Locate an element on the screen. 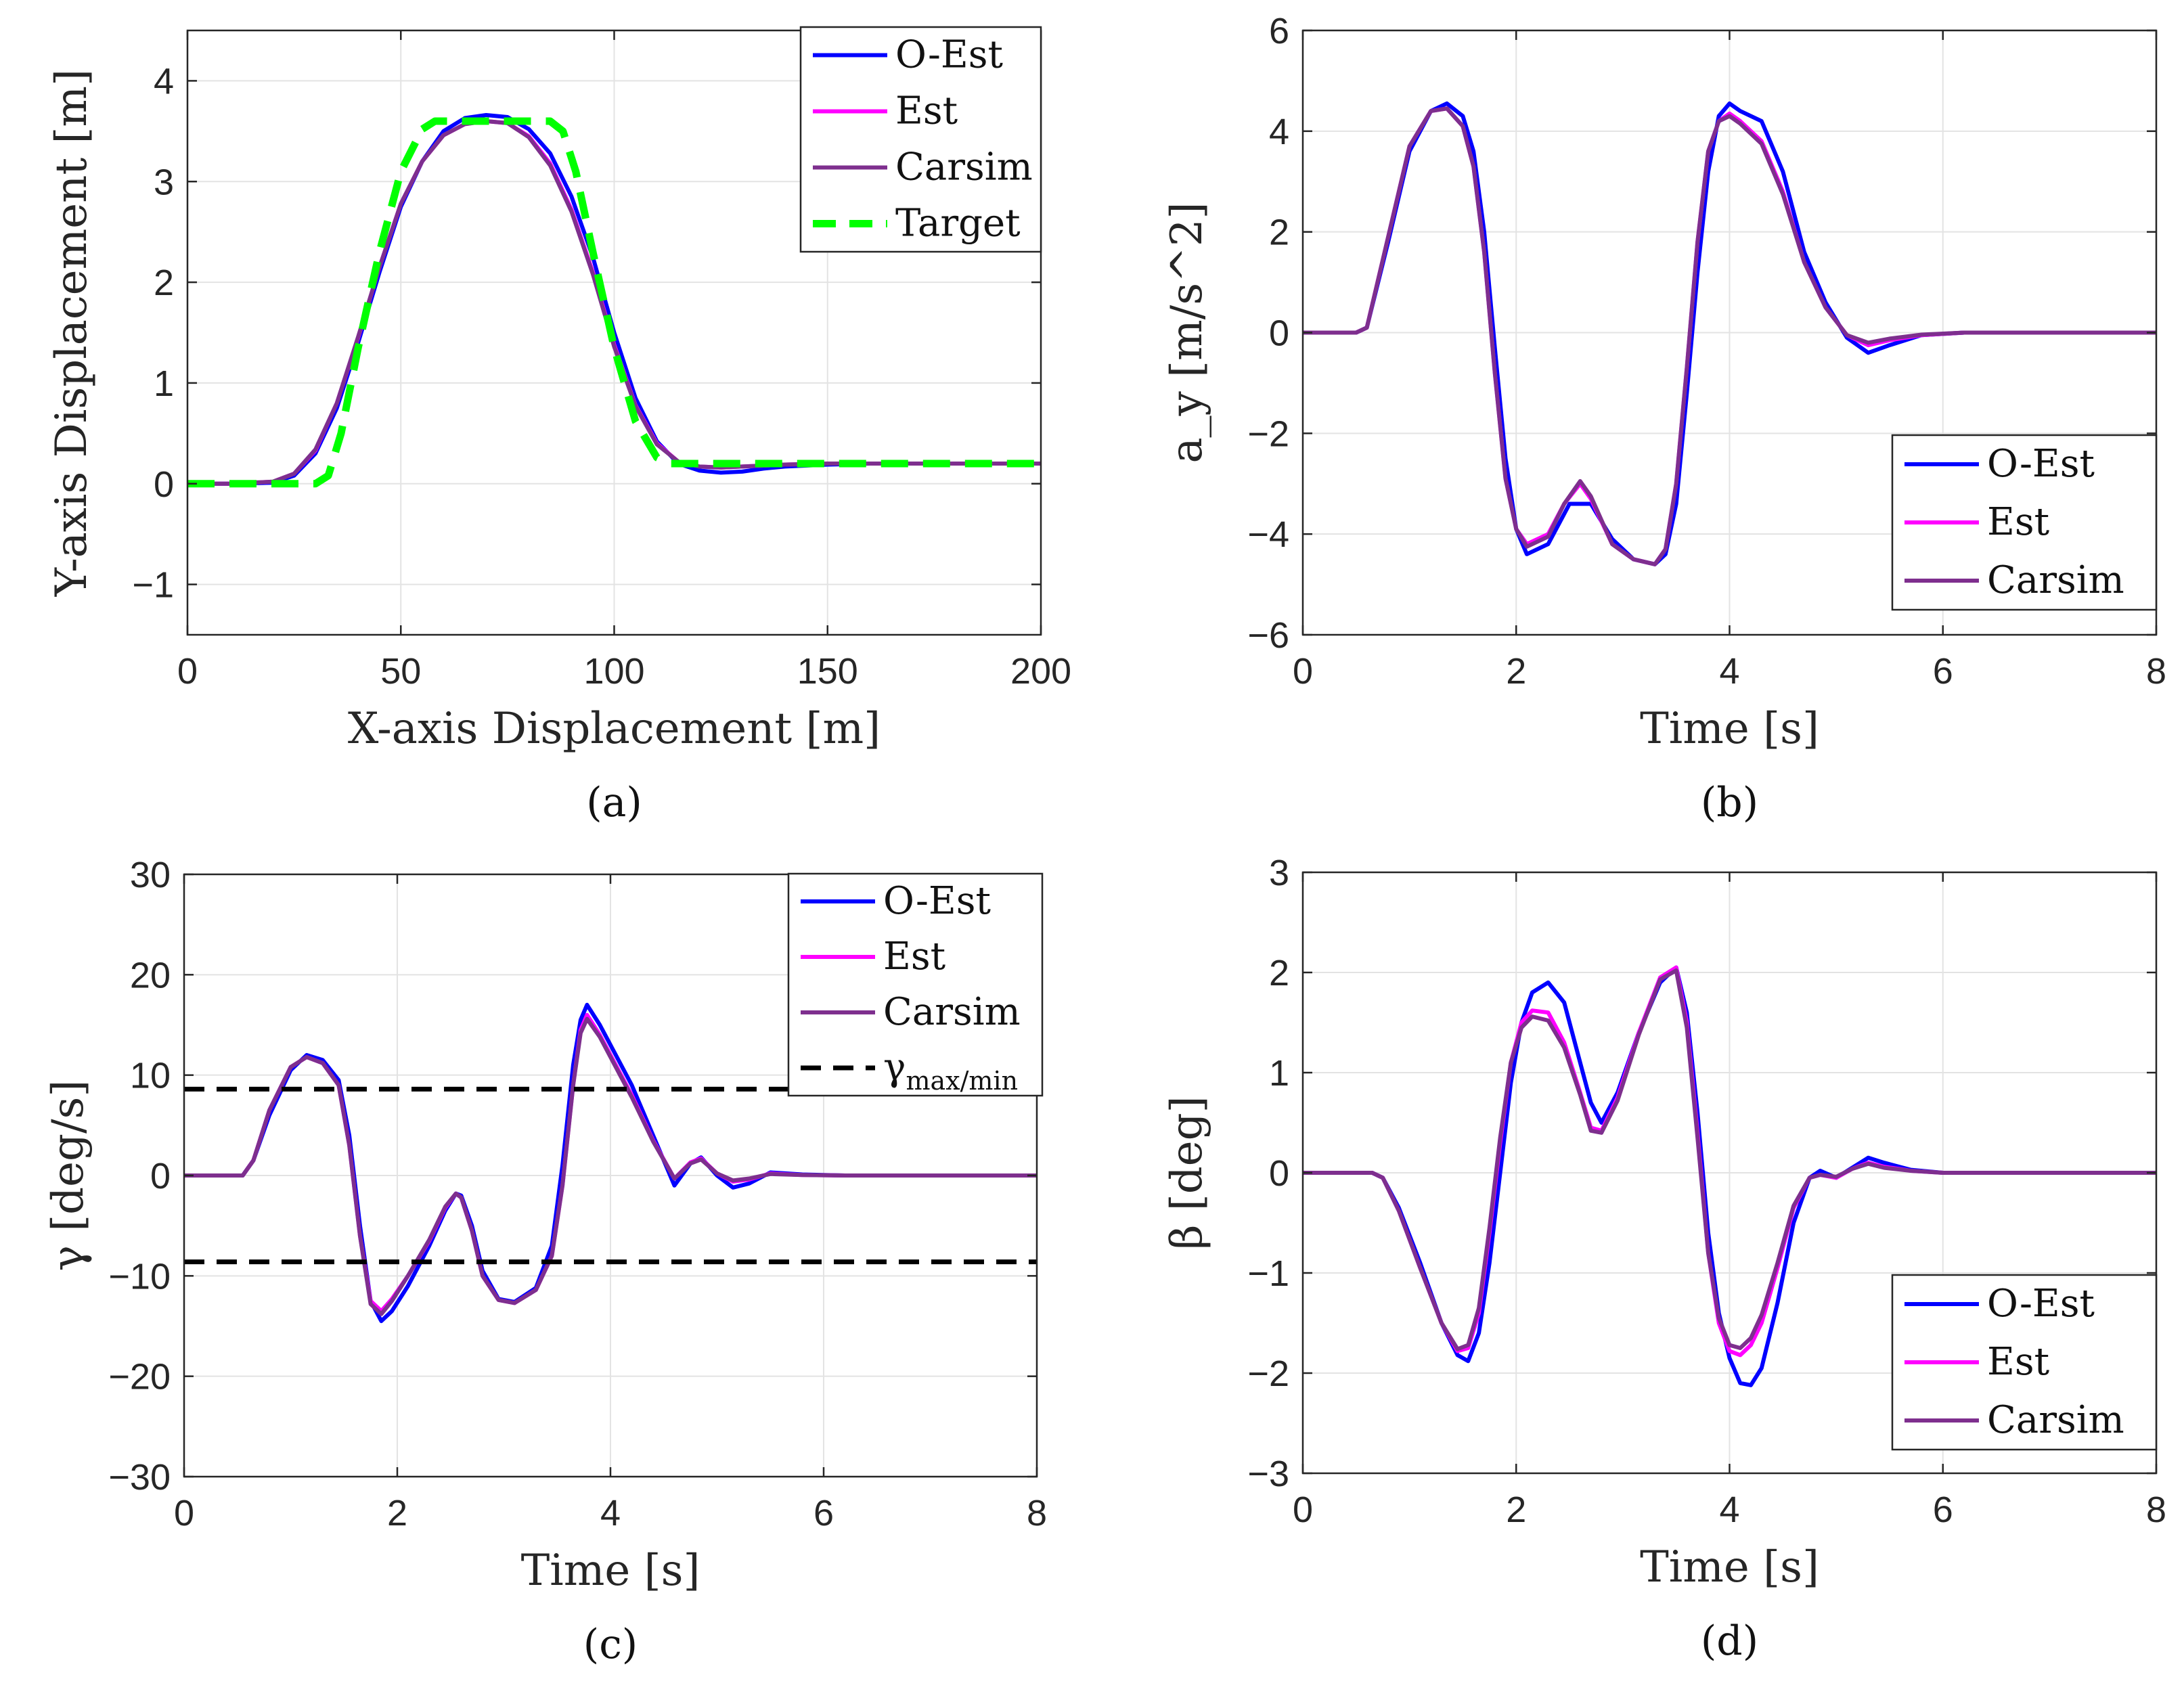  series-line-target is located at coordinates (614, 302).